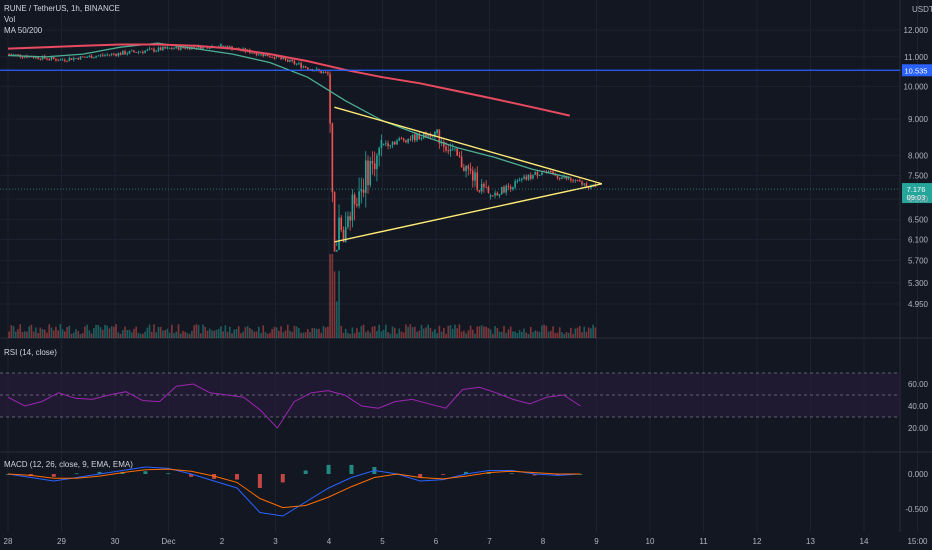  I want to click on rsi-tick-label: 60.00, so click(918, 384).